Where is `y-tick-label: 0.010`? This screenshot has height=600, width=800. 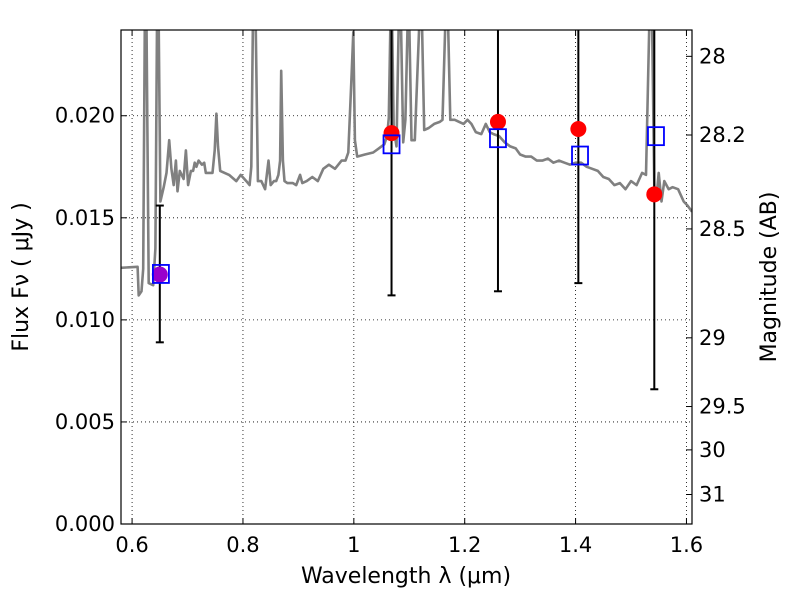
y-tick-label: 0.010 is located at coordinates (85, 320).